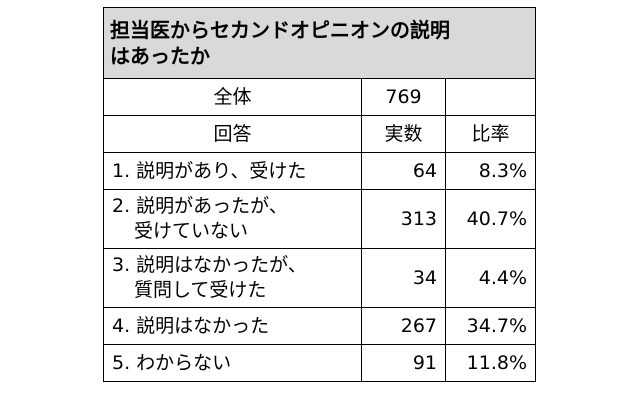  I want to click on count-cell: 313, so click(403, 219).